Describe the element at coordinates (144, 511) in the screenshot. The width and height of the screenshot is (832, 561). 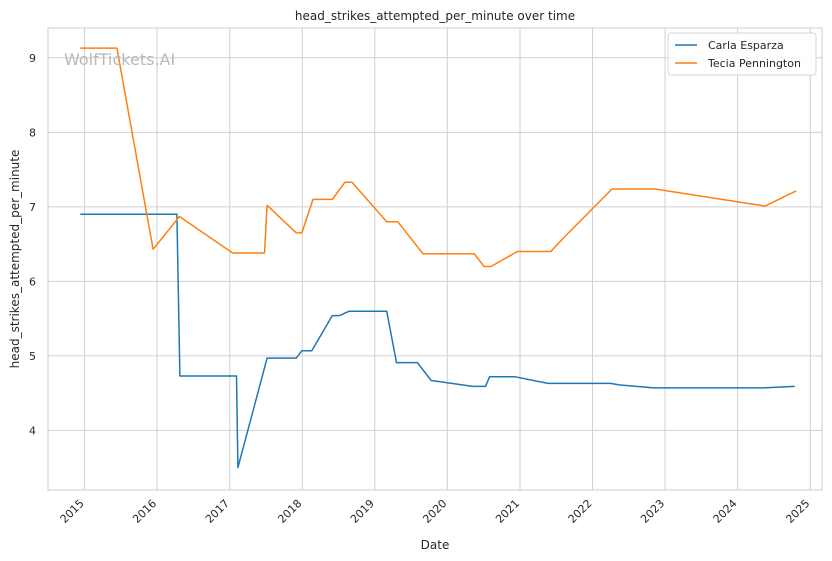
I see `x-tick-label-2016: 2016` at that location.